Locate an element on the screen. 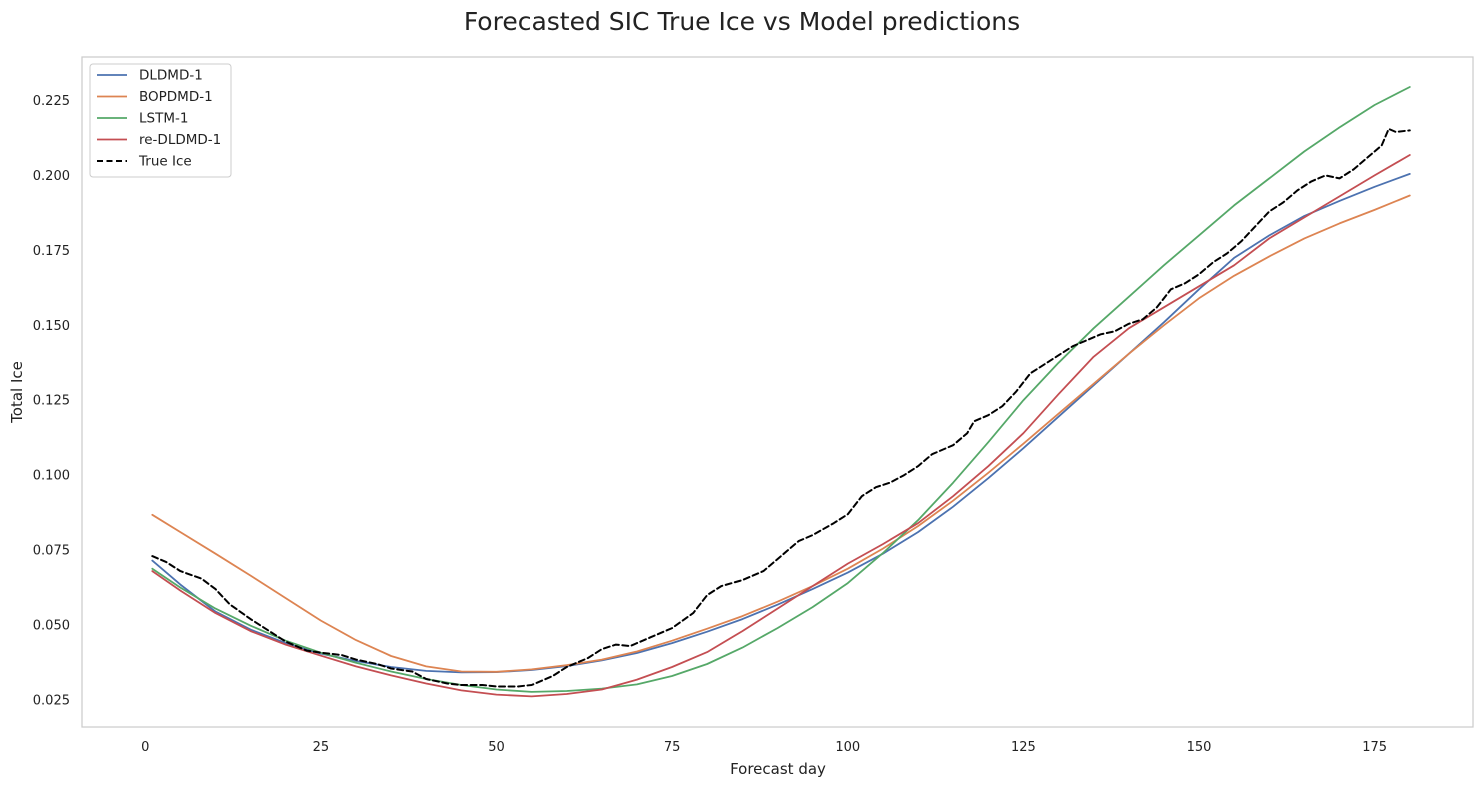 This screenshot has width=1484, height=786. y-tick-label: 0.225 is located at coordinates (51, 101).